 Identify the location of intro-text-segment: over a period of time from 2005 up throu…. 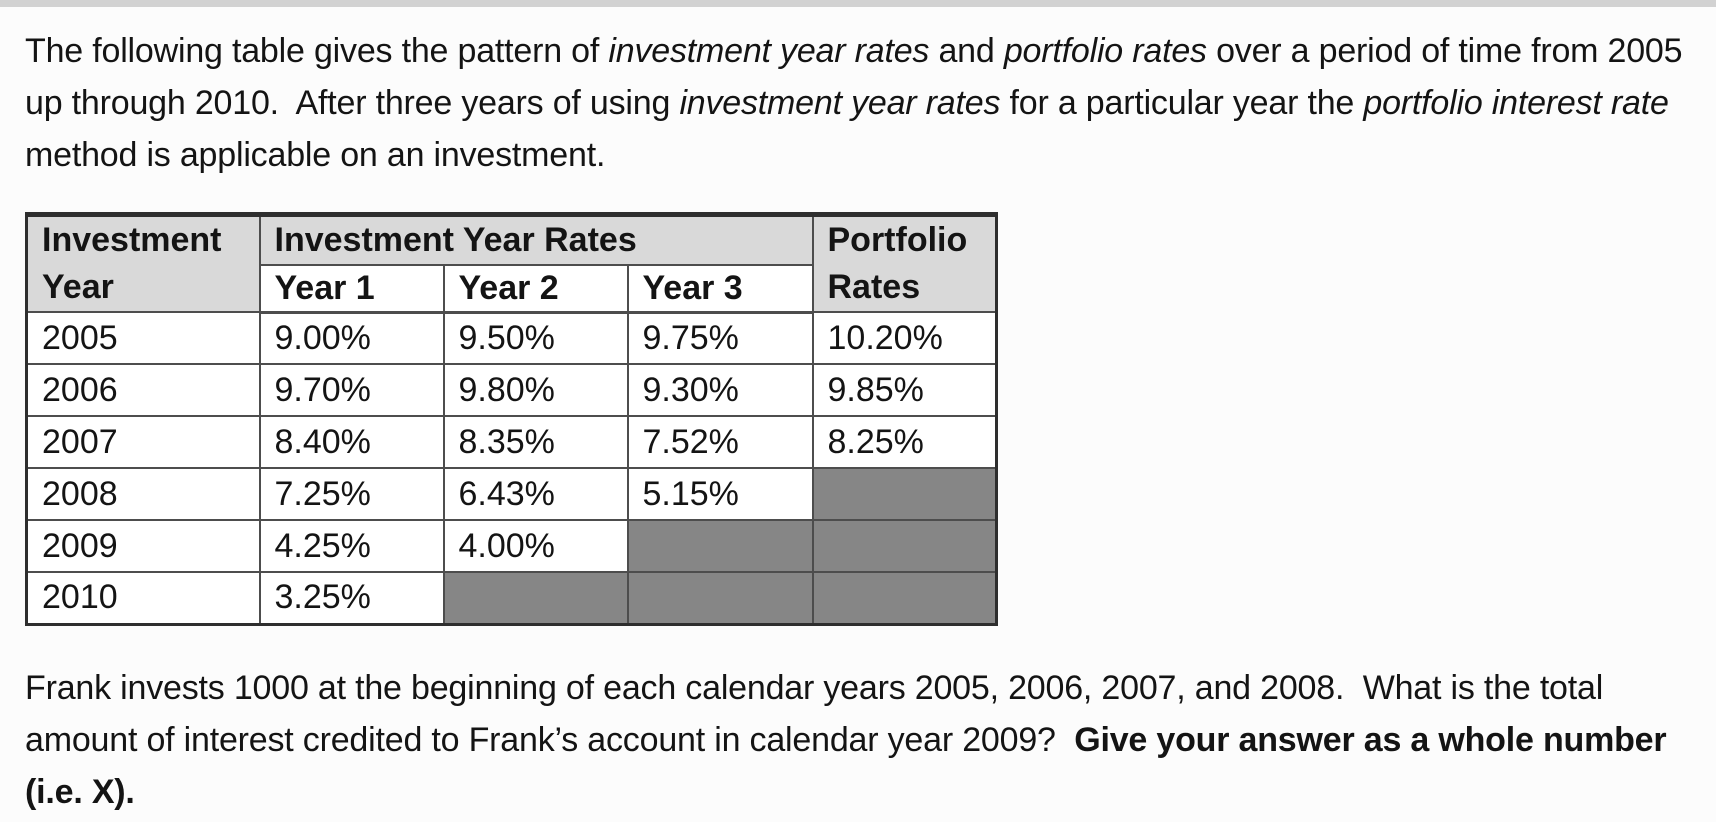
(858, 77).